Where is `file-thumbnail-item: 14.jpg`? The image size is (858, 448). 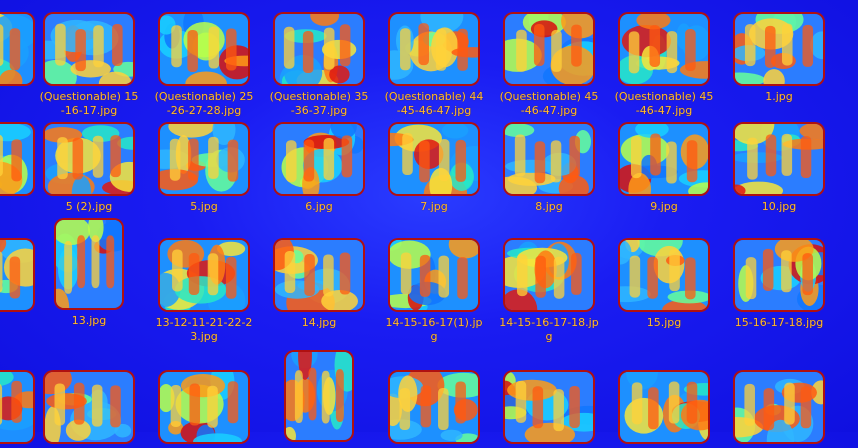 file-thumbnail-item: 14.jpg is located at coordinates (319, 285).